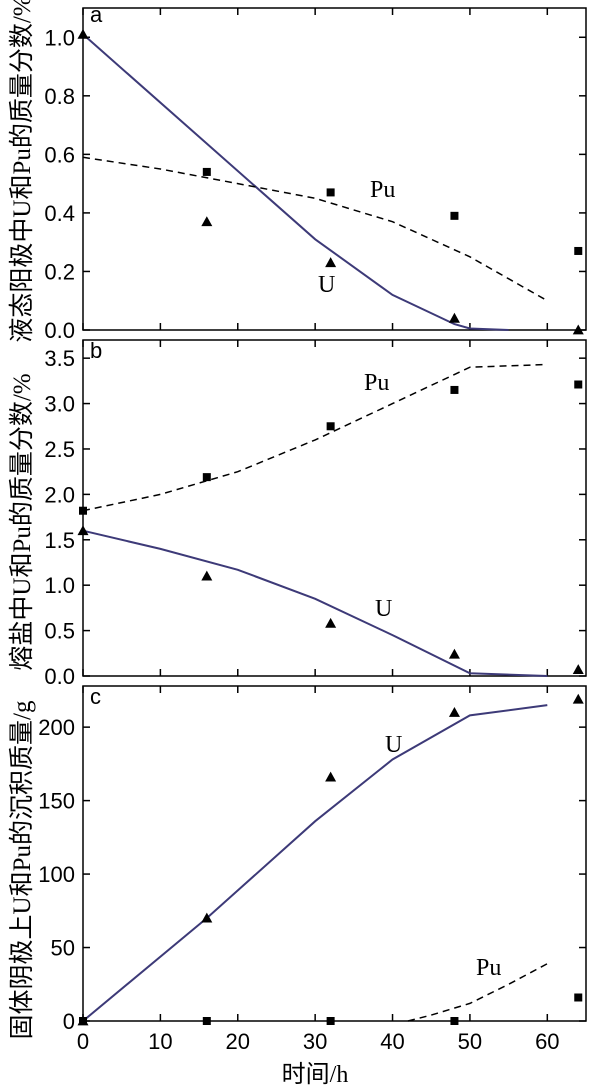  What do you see at coordinates (56, 727) in the screenshot?
I see `y-tick-label: 200` at bounding box center [56, 727].